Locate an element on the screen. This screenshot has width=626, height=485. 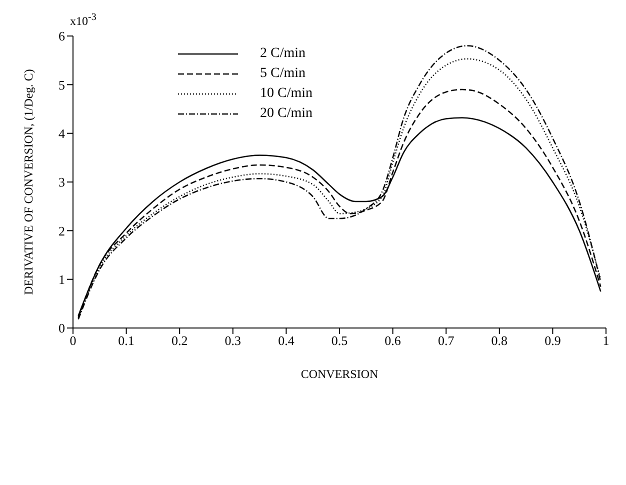
y-tick-label: 0 is located at coordinates (61, 328).